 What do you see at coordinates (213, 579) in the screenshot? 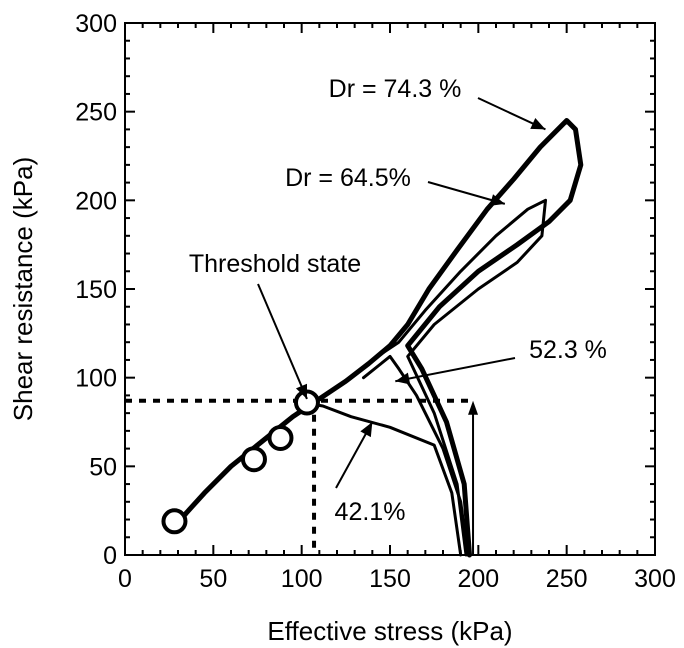
I see `x-tick-label: 50` at bounding box center [213, 579].